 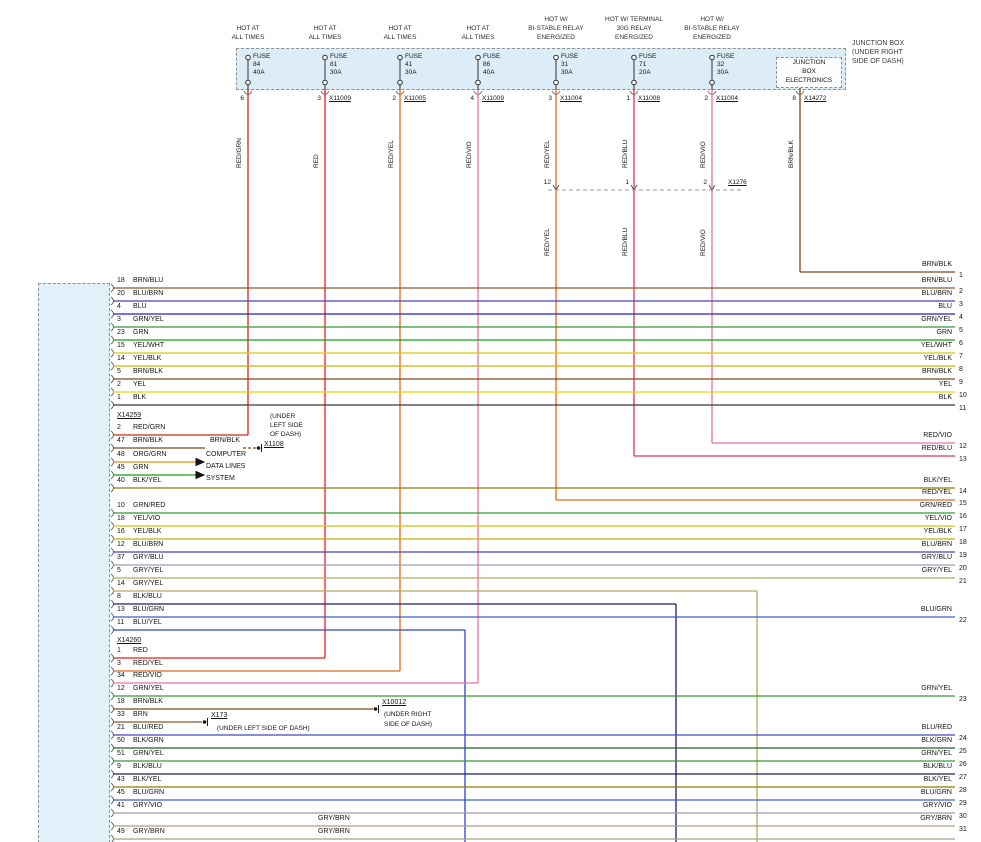 I want to click on right-pin-number: 18, so click(x=963, y=542).